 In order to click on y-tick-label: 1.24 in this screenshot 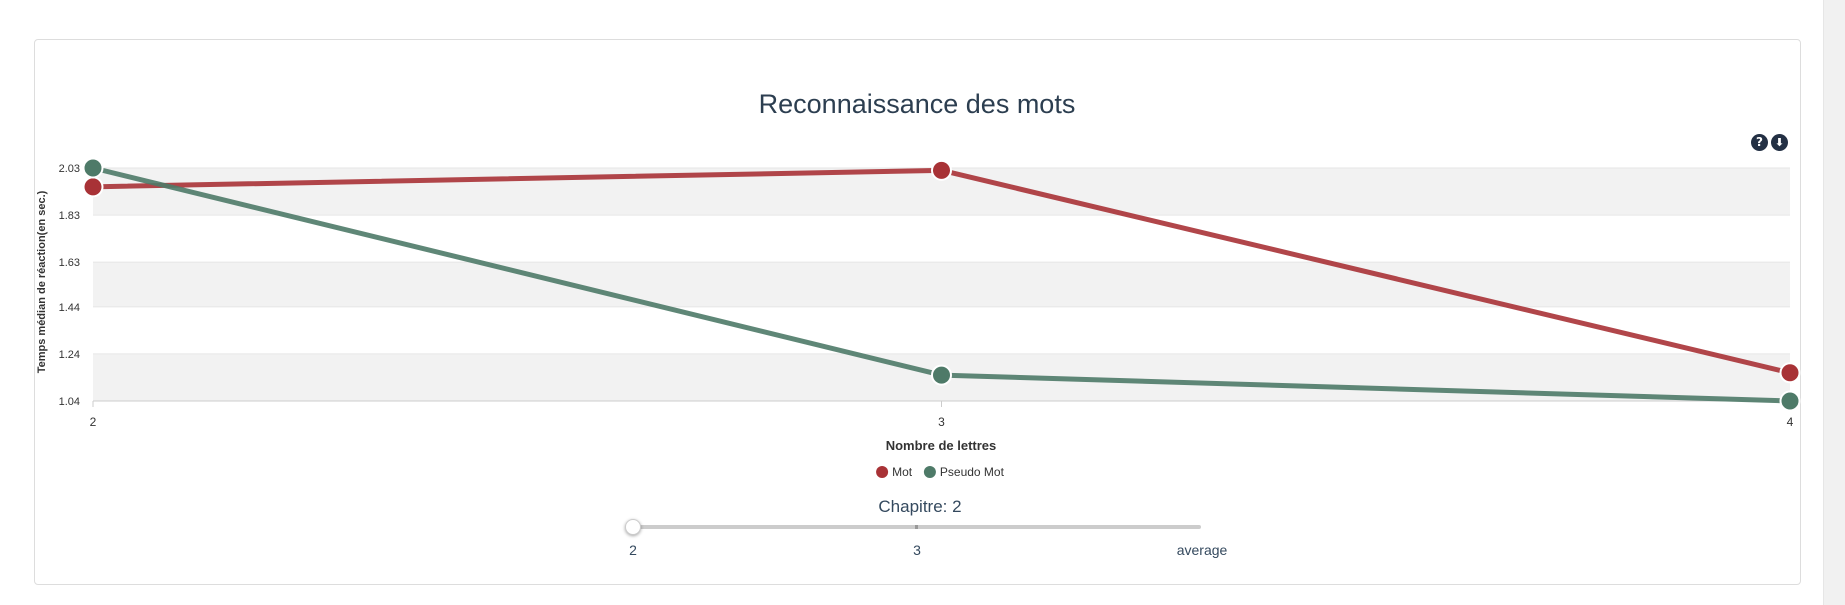, I will do `click(69, 355)`.